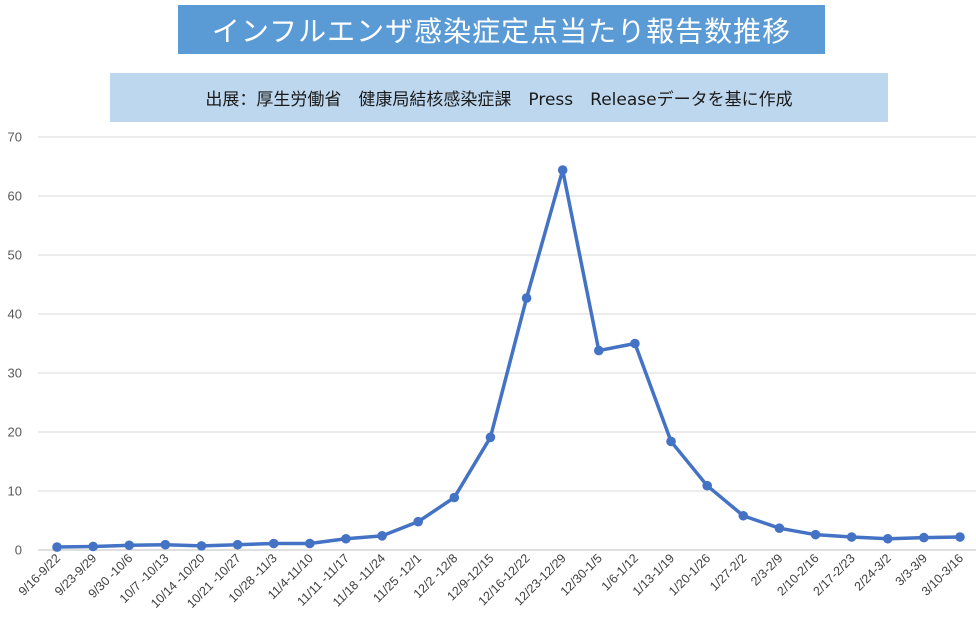 The height and width of the screenshot is (641, 976). What do you see at coordinates (15, 432) in the screenshot?
I see `y-tick-label: 20` at bounding box center [15, 432].